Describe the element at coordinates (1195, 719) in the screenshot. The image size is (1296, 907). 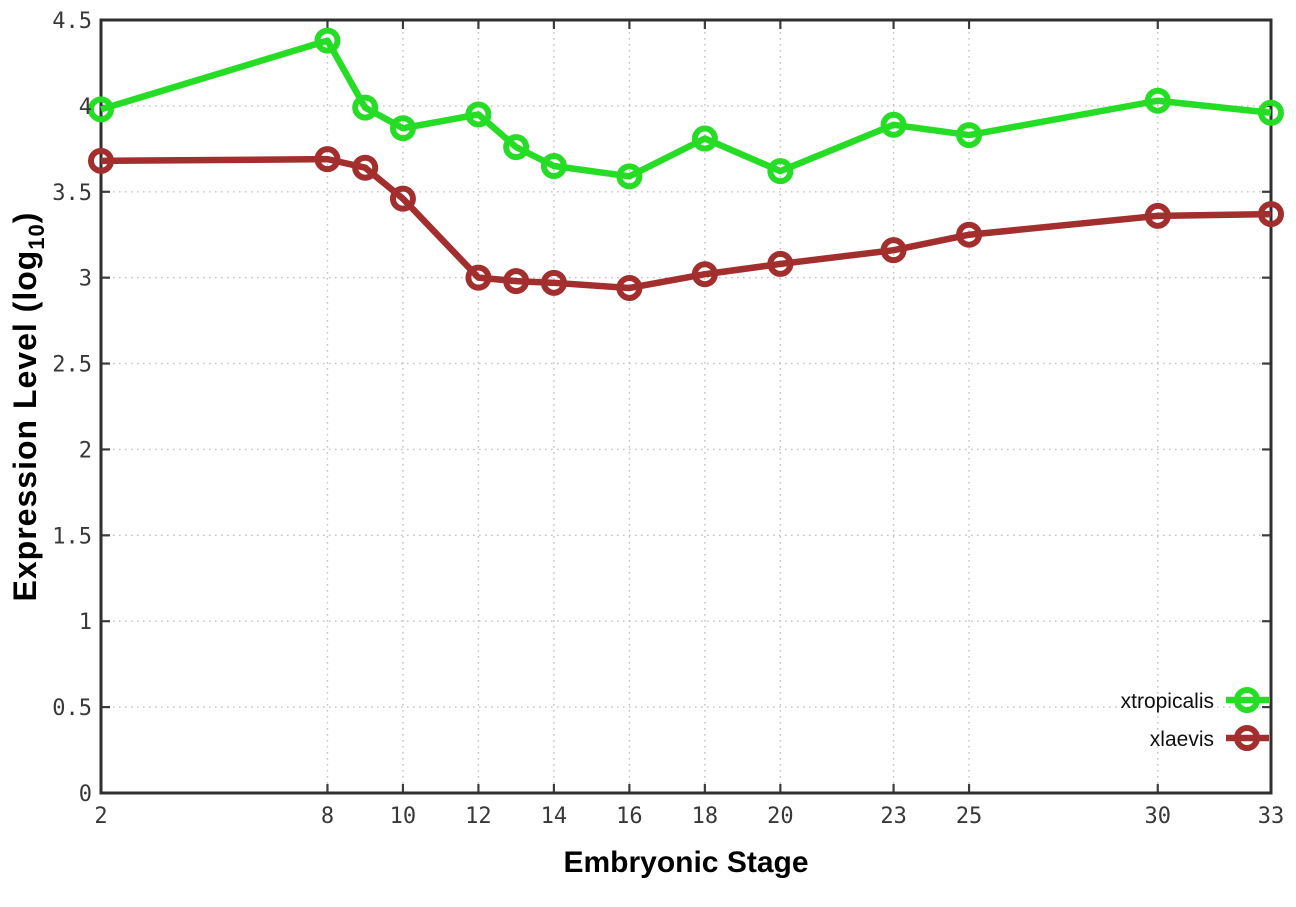
I see `legend: xtropicalis xlaevis` at that location.